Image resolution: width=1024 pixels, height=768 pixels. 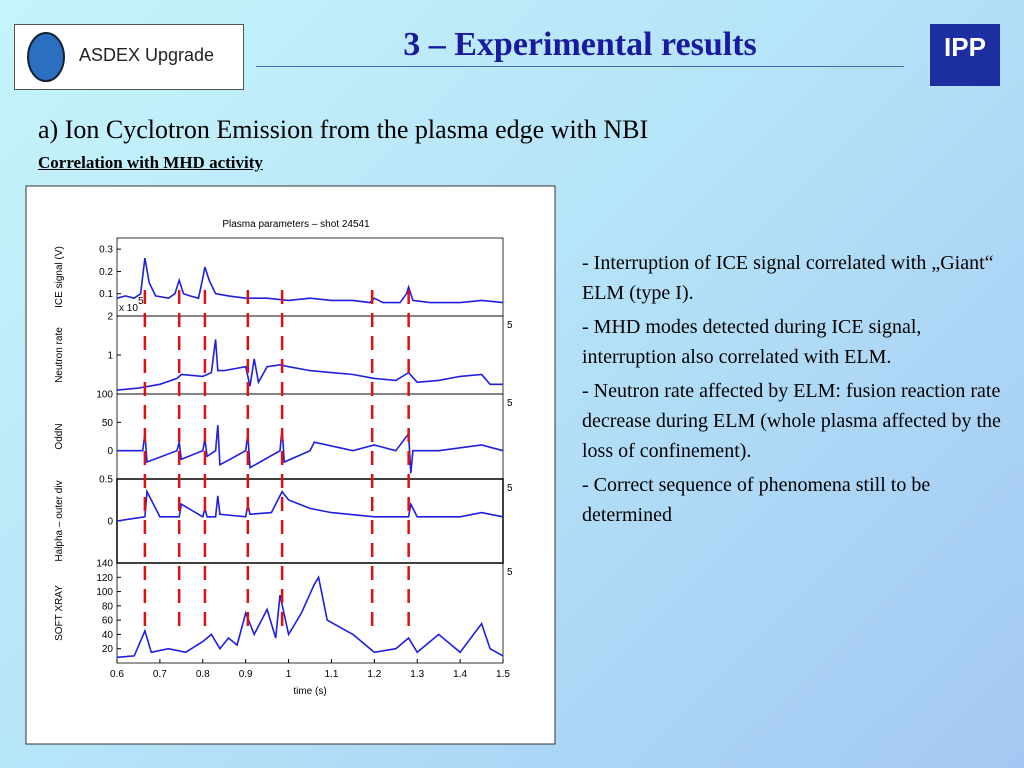 What do you see at coordinates (117, 674) in the screenshot?
I see `x-tick-label: 0.6` at bounding box center [117, 674].